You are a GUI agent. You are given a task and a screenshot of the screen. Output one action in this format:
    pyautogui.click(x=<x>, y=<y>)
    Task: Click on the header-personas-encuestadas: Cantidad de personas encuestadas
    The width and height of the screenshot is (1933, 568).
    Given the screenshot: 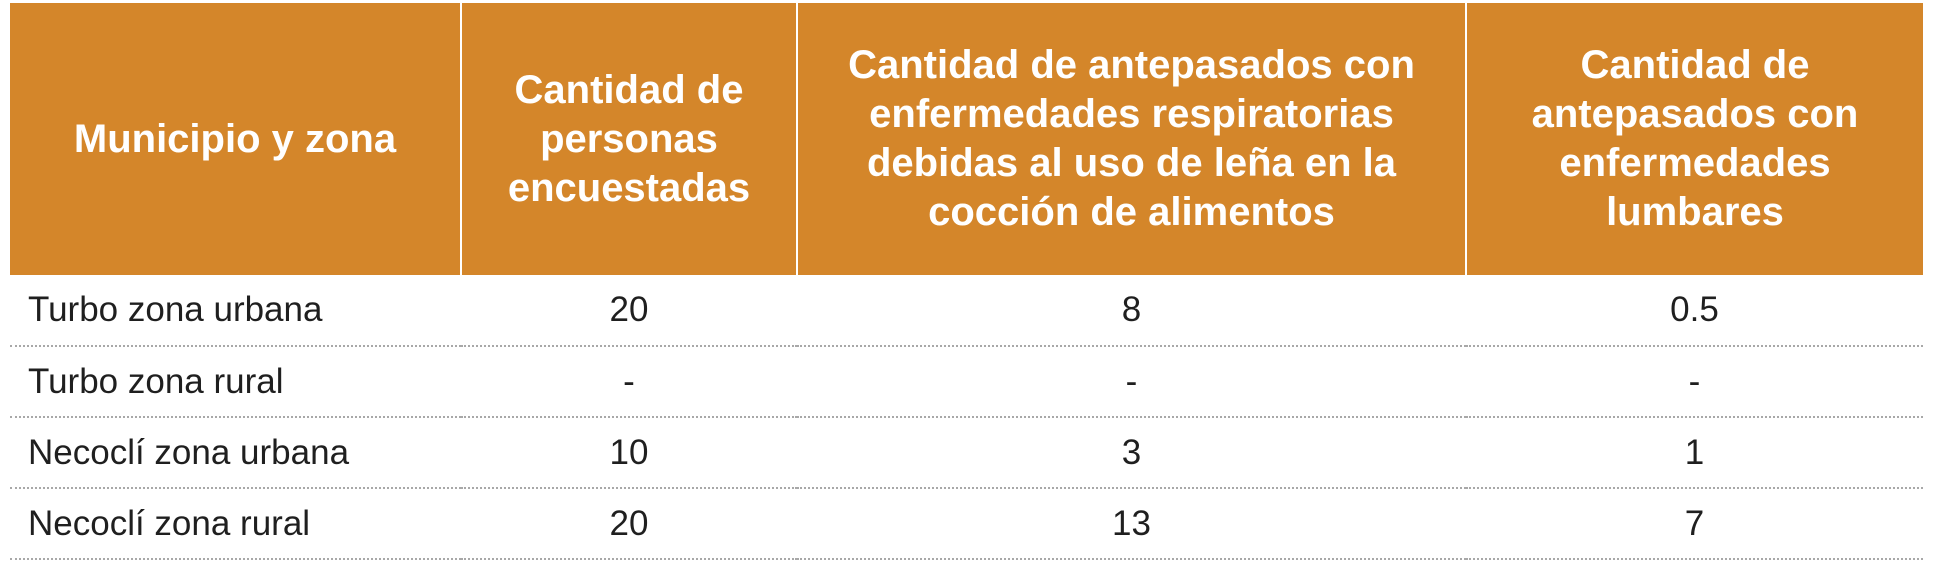 What is the action you would take?
    pyautogui.click(x=629, y=139)
    